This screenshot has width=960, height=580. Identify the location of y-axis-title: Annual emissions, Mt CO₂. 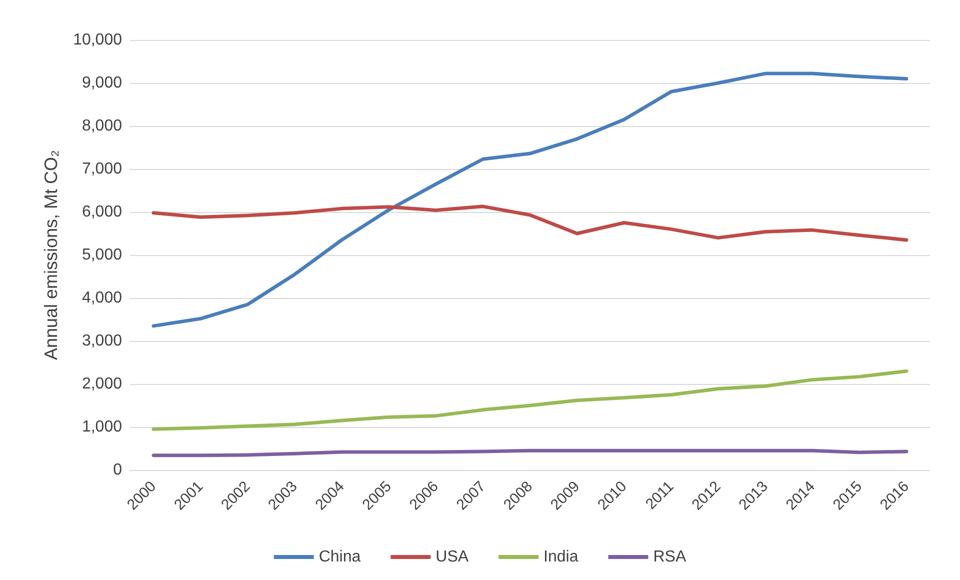
(51, 255).